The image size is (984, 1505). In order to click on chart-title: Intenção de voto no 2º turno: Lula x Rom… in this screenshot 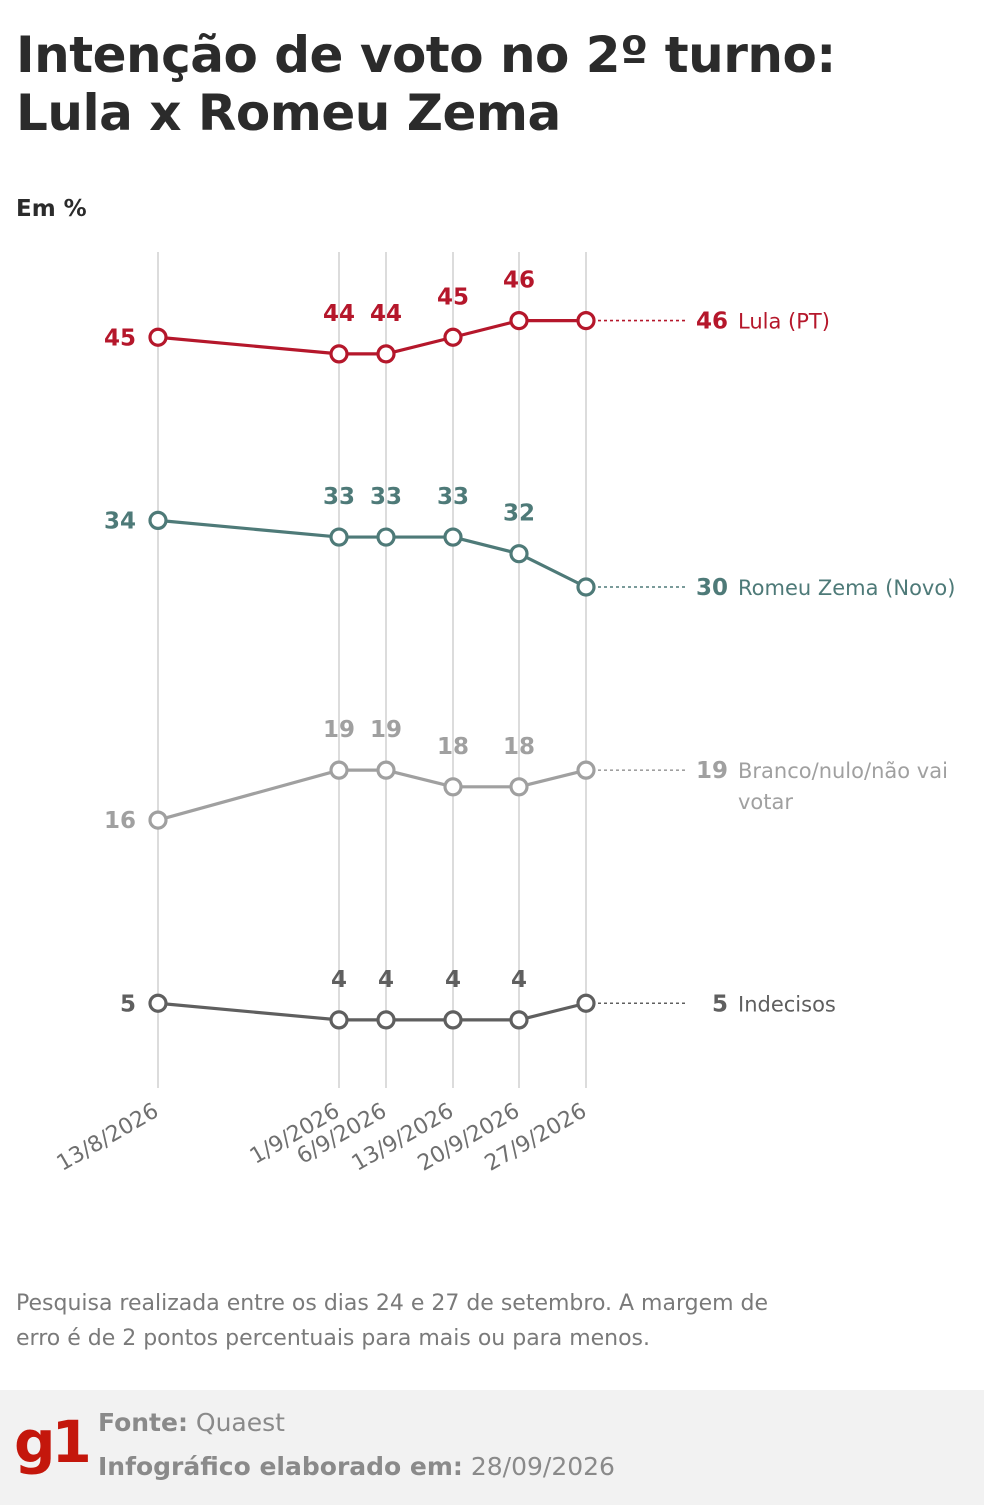, I will do `click(426, 84)`.